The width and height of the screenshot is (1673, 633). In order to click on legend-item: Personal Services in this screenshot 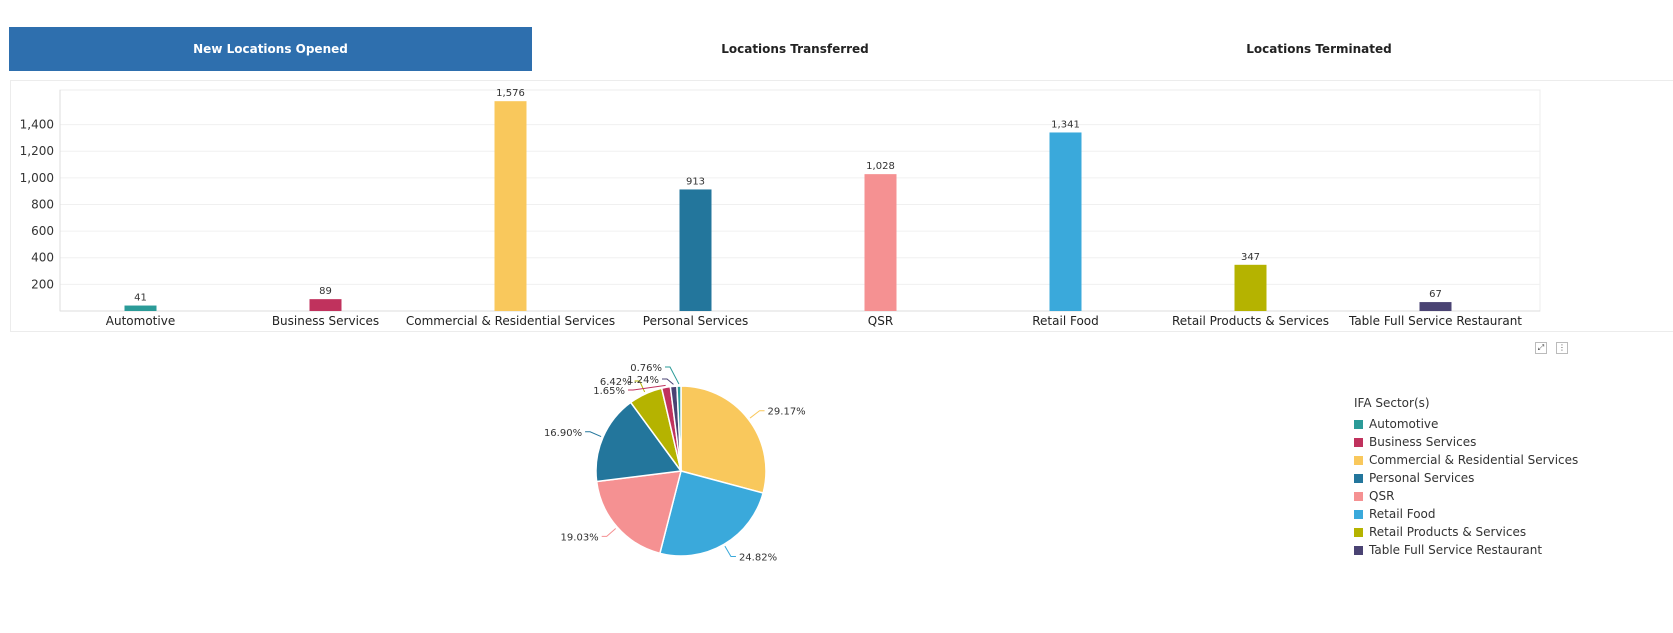, I will do `click(1466, 478)`.